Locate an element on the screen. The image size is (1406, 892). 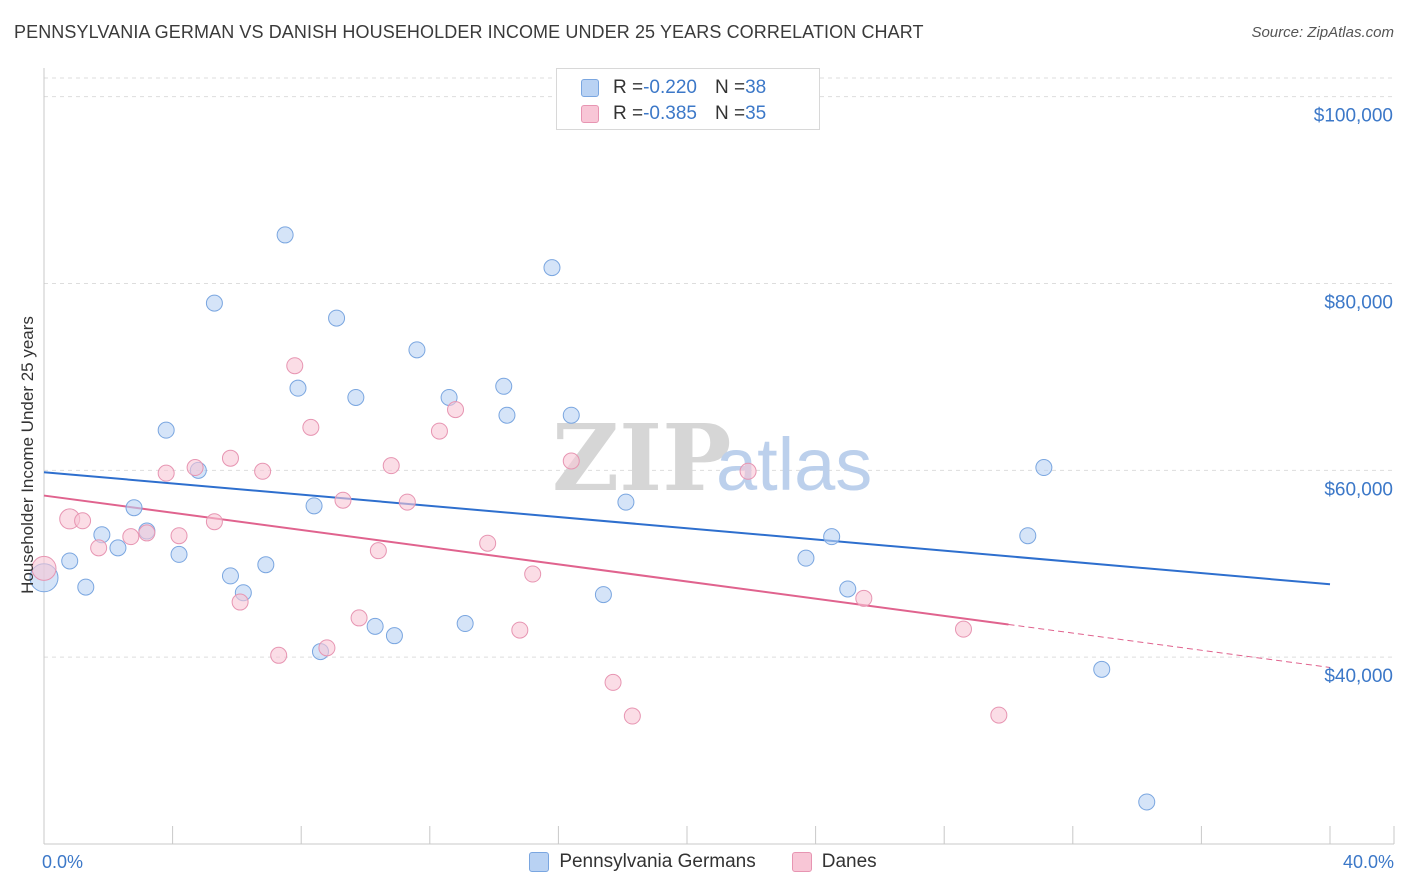
x-tick-max: 40.0% is located at coordinates (1368, 862).